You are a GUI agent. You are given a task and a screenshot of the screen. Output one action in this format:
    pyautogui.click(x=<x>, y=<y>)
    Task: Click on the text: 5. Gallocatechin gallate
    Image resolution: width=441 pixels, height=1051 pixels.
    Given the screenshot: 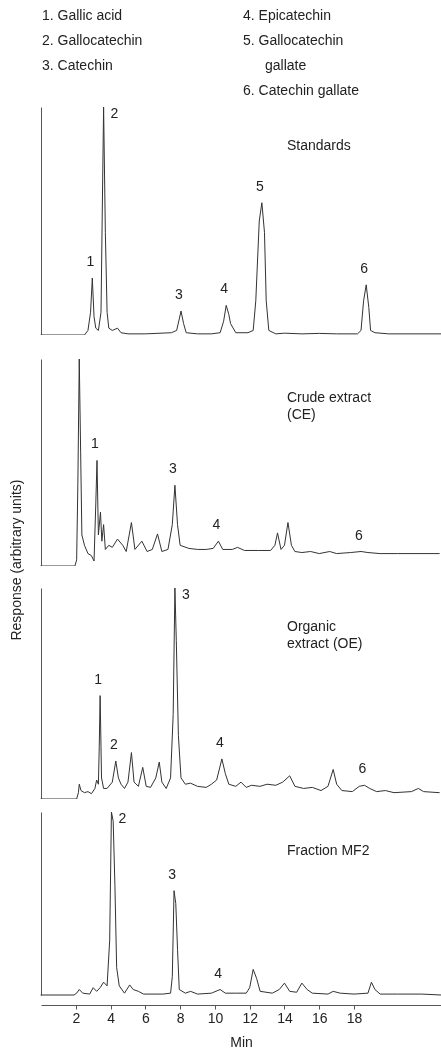 What is the action you would take?
    pyautogui.click(x=294, y=53)
    